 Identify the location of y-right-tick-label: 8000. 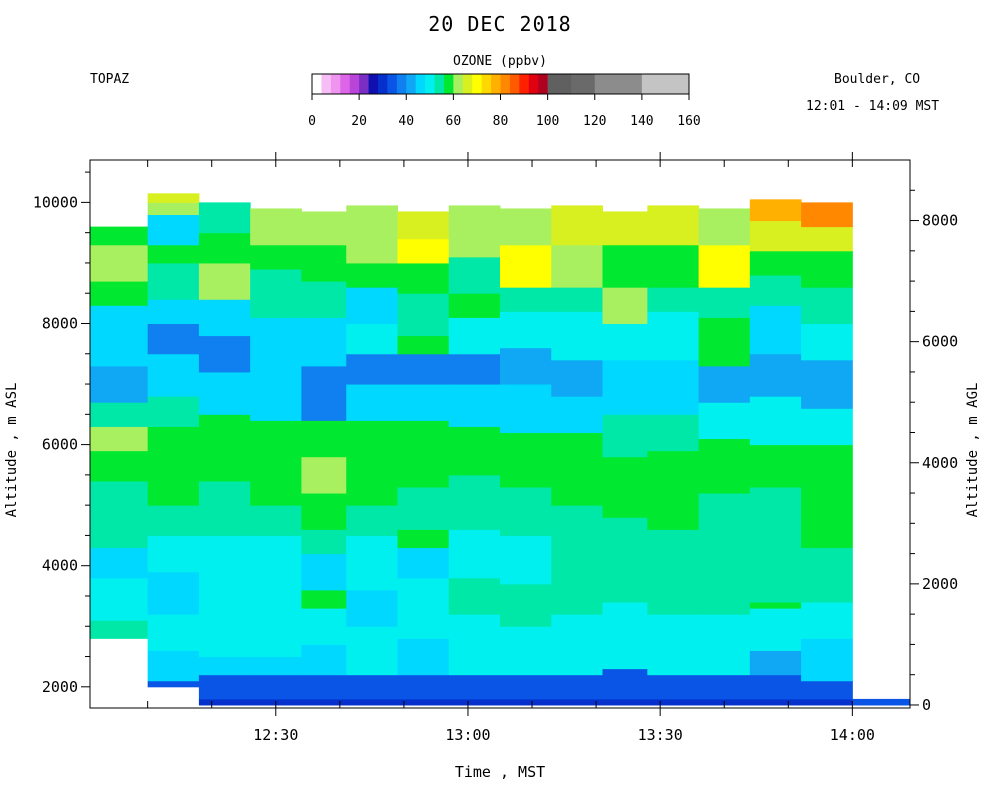
(940, 221).